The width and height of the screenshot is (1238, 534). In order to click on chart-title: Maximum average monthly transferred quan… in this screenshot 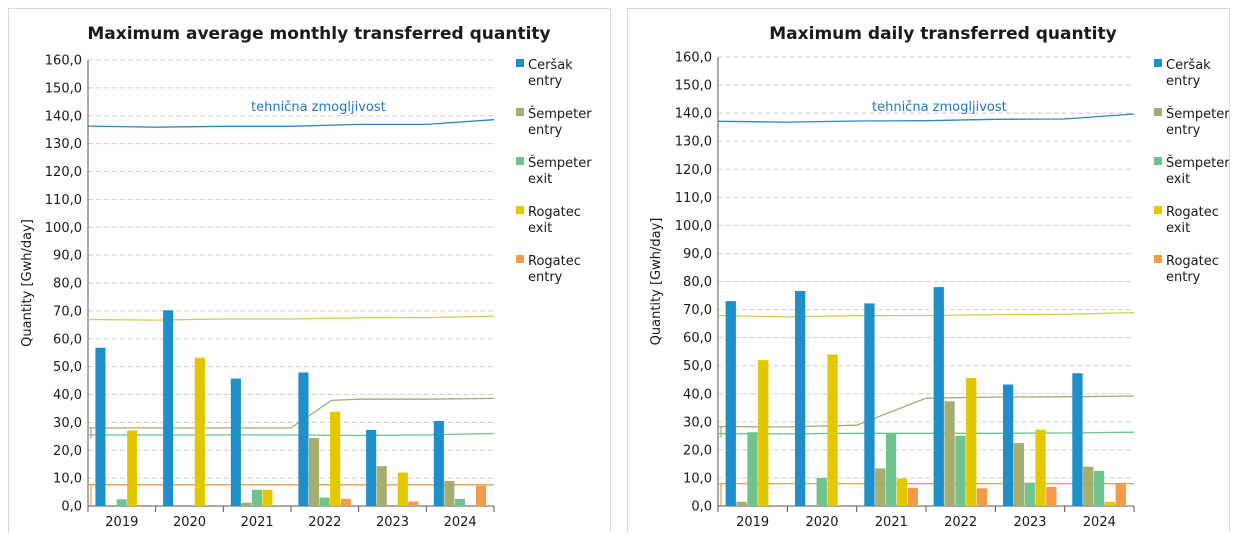, I will do `click(318, 34)`.